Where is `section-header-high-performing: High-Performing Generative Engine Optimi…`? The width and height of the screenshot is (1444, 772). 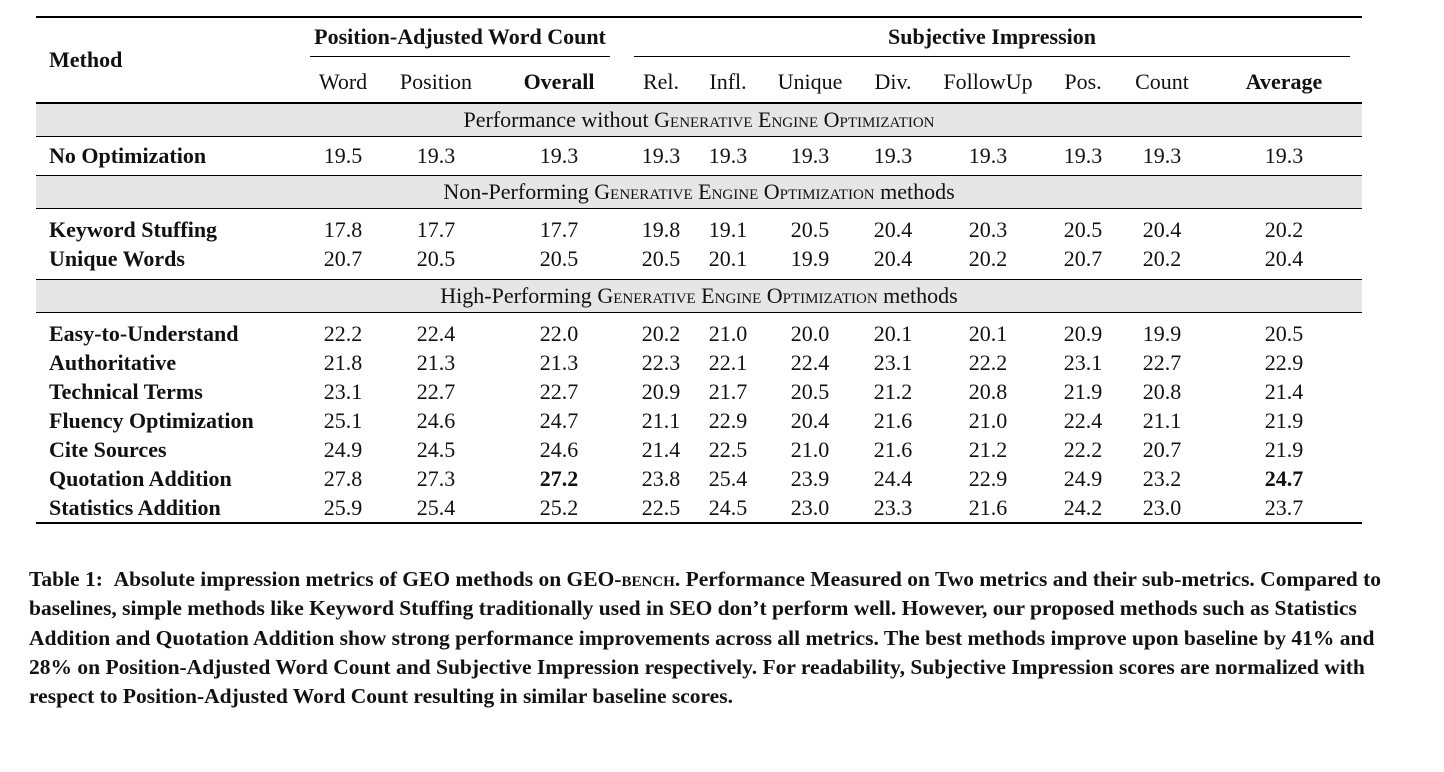
section-header-high-performing: High-Performing Generative Engine Optimi… is located at coordinates (699, 296).